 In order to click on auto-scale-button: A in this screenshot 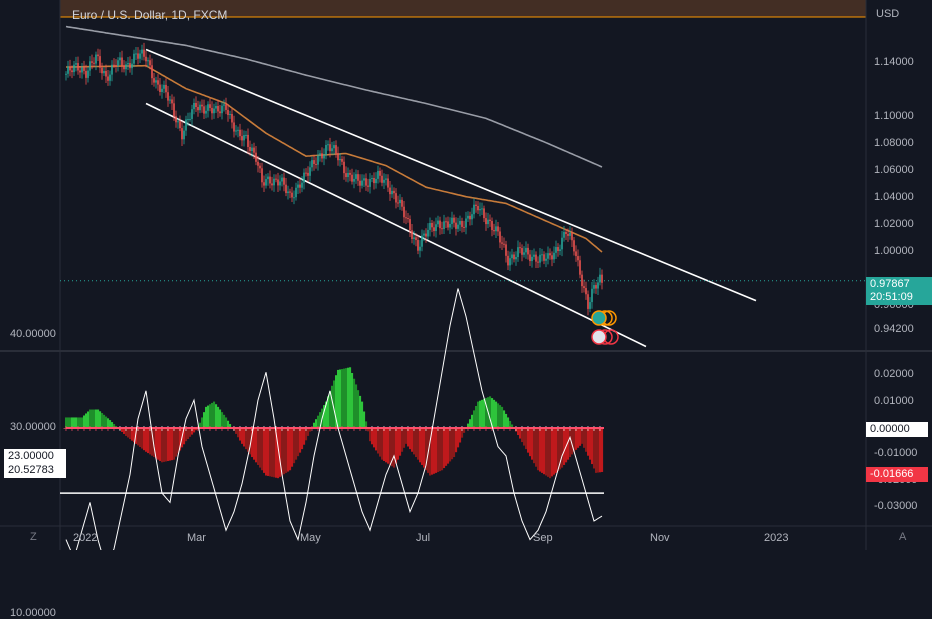, I will do `click(903, 537)`.